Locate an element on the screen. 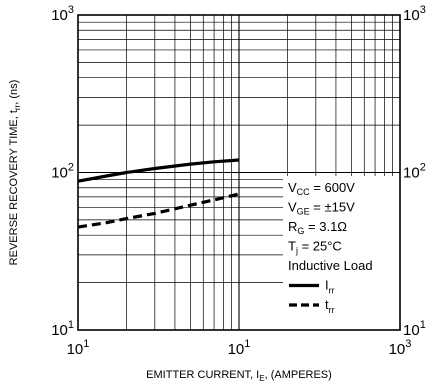 The width and height of the screenshot is (443, 385). series-lines is located at coordinates (158, 193).